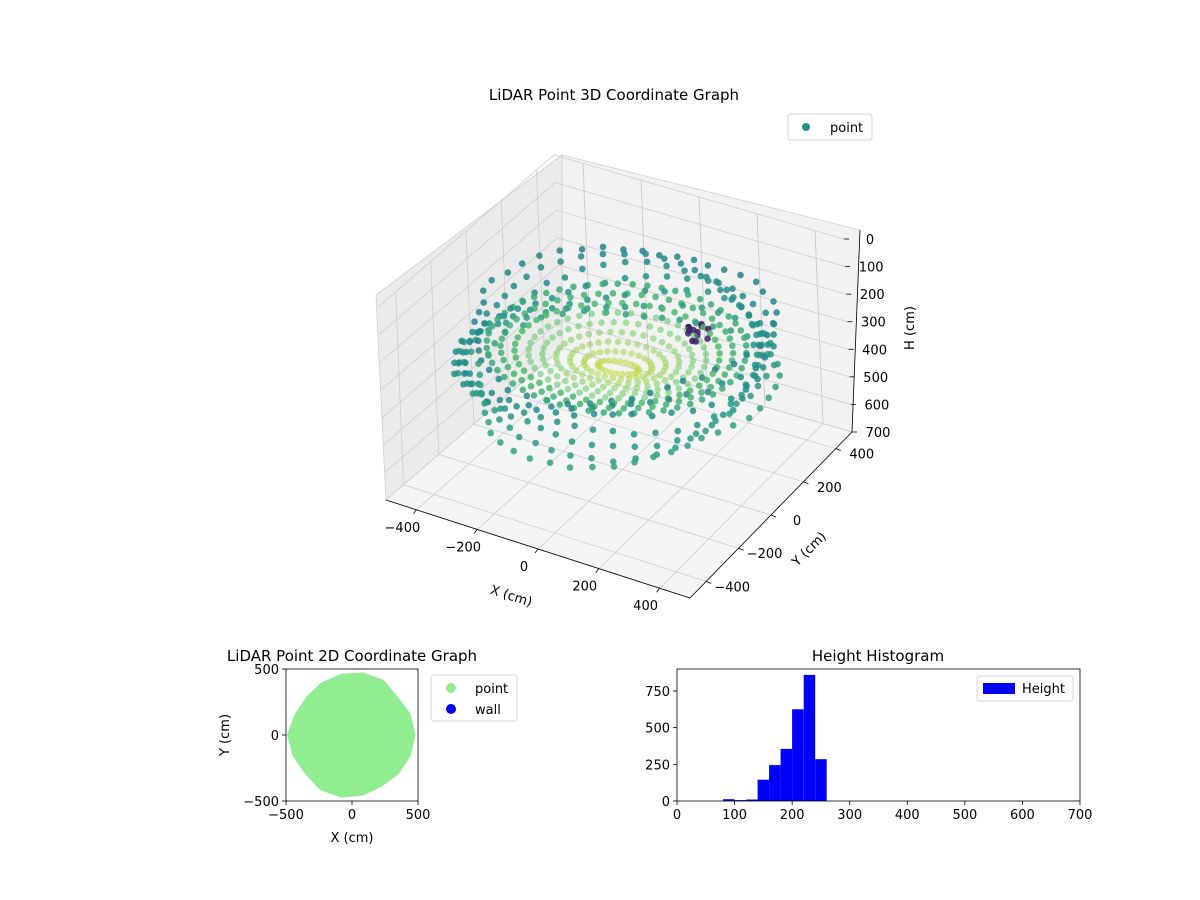  I want to click on points-3d, so click(617, 357).